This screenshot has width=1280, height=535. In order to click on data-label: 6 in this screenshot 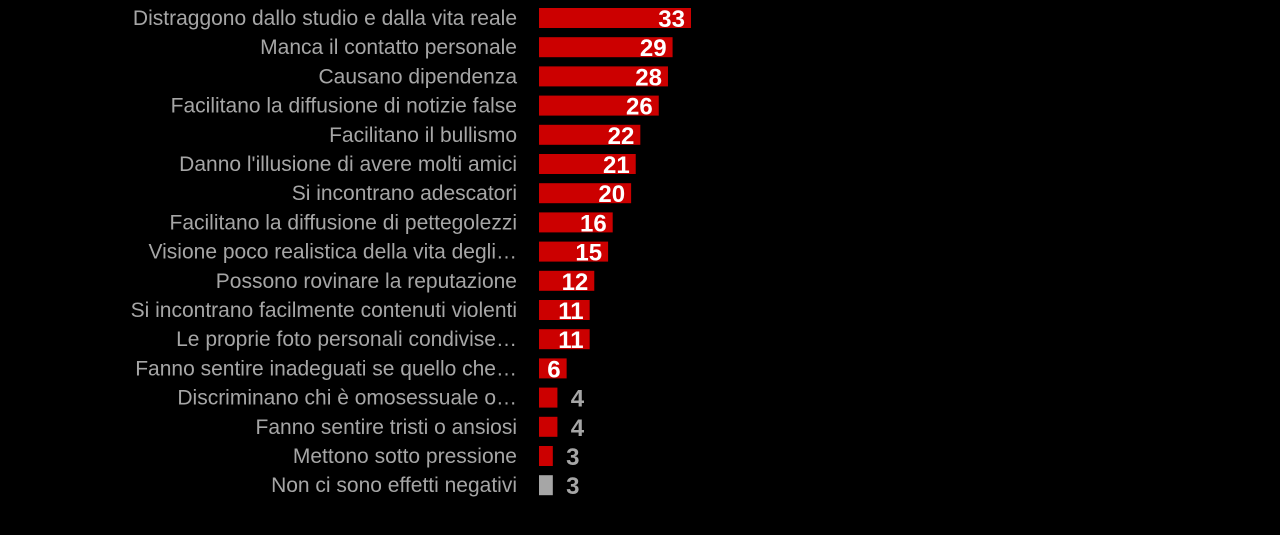, I will do `click(553, 369)`.